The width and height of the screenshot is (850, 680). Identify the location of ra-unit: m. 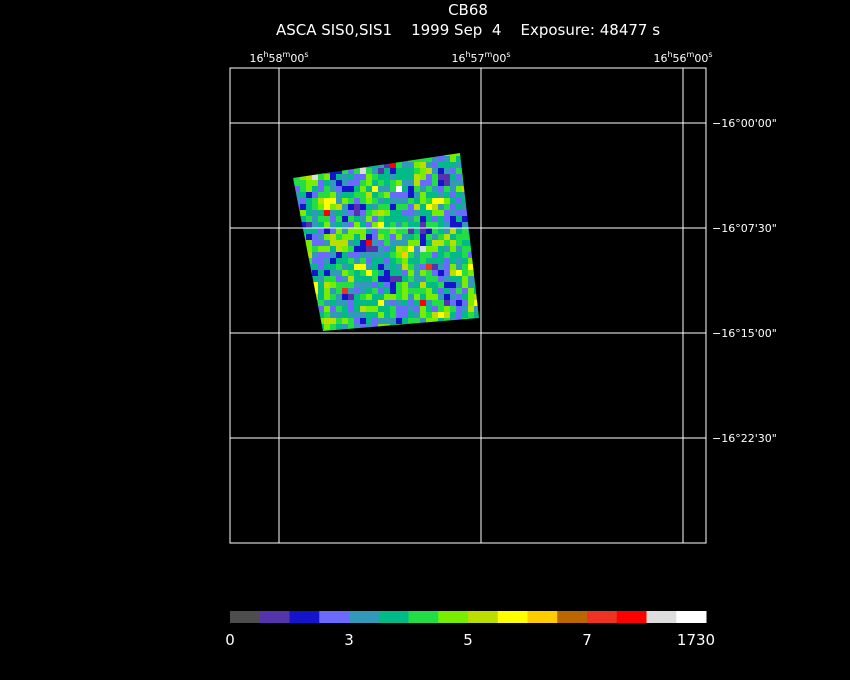
(489, 54).